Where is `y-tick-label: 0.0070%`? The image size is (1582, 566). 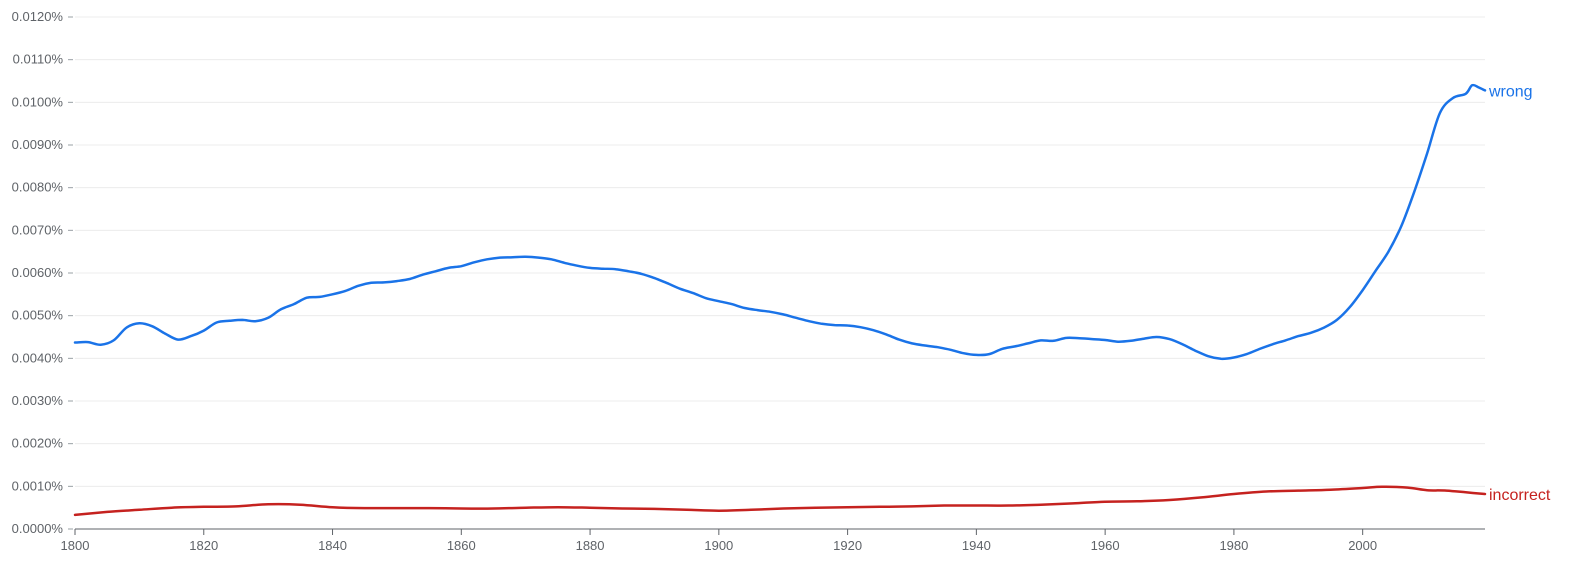 y-tick-label: 0.0070% is located at coordinates (38, 229).